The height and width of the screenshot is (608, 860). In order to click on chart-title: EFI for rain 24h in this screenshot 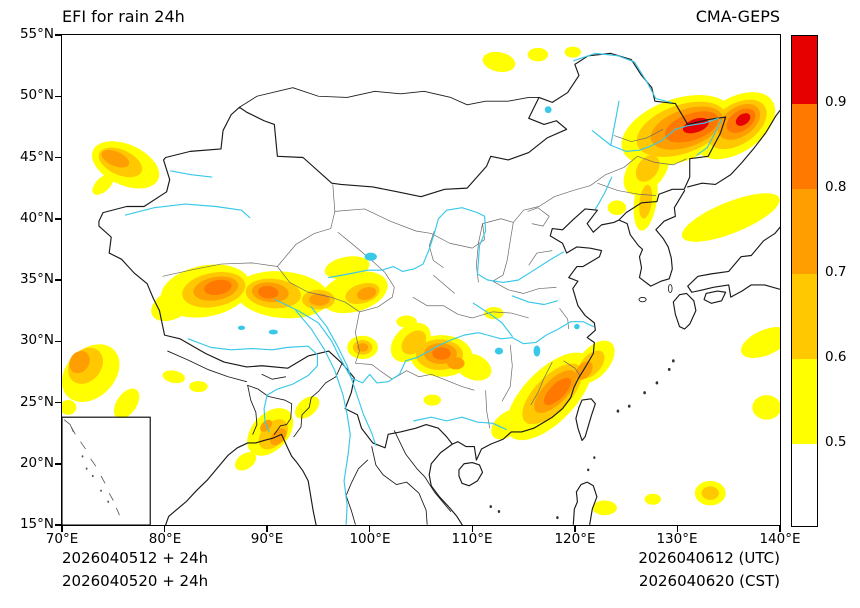, I will do `click(123, 16)`.